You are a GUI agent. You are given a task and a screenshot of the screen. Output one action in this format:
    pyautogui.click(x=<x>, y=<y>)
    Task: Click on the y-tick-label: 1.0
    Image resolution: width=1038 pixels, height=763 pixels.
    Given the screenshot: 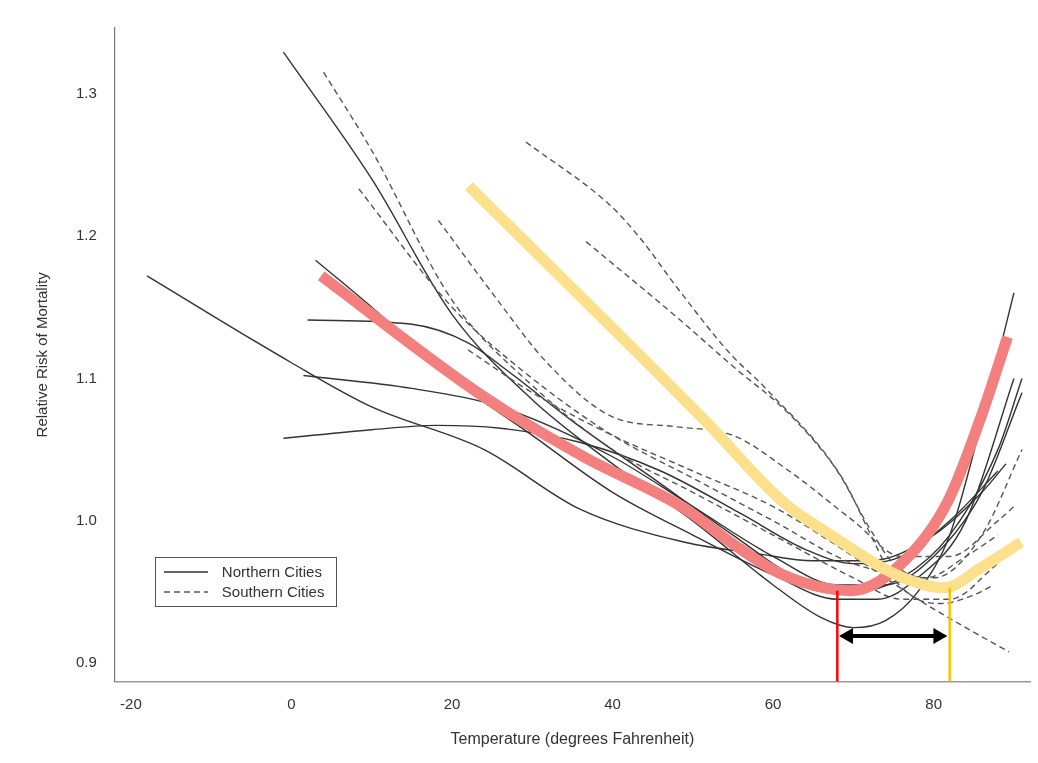 What is the action you would take?
    pyautogui.click(x=86, y=519)
    